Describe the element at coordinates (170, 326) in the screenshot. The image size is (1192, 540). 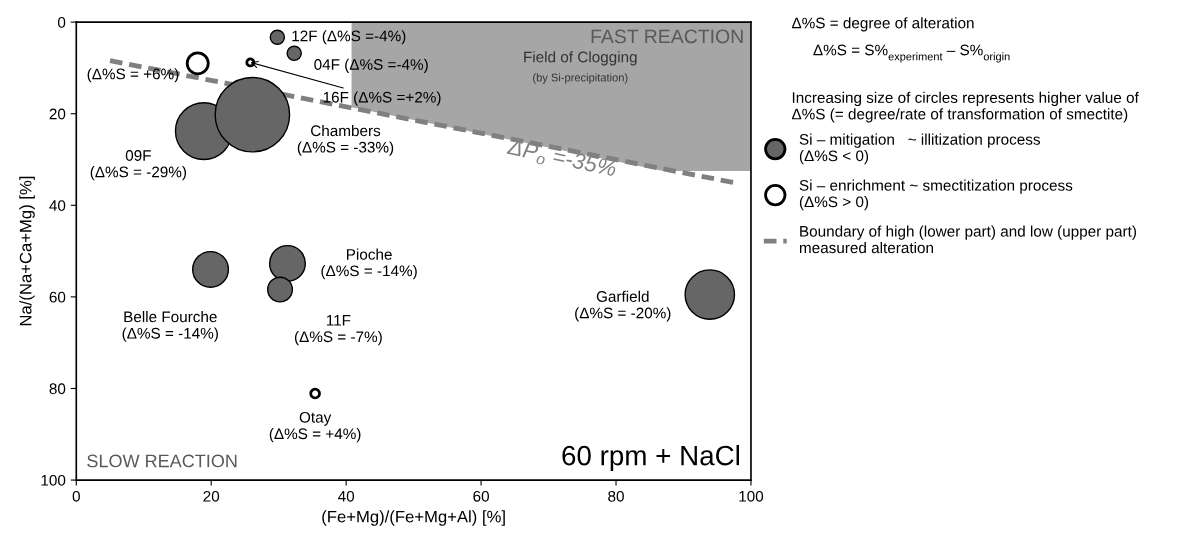
I see `annotation: Belle Fourche (Δ%S = -14%)` at that location.